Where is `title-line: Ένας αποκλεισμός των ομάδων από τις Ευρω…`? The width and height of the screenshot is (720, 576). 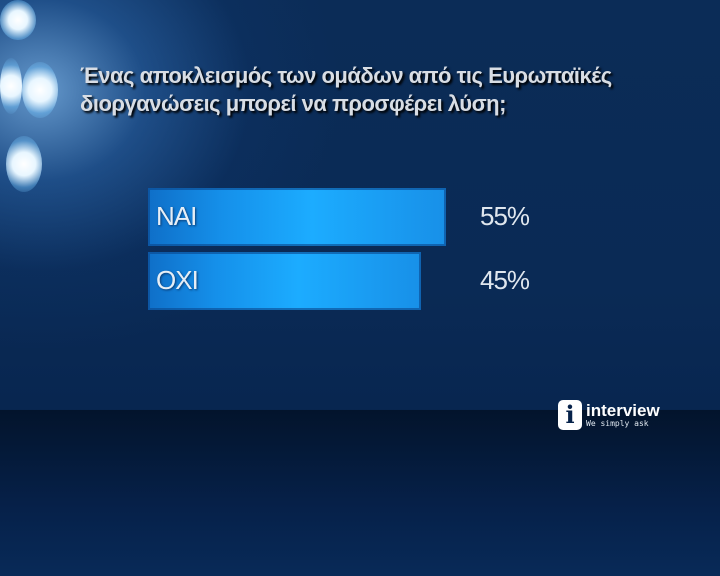 title-line: Ένας αποκλεισμός των ομάδων από τις Ευρω… is located at coordinates (346, 75).